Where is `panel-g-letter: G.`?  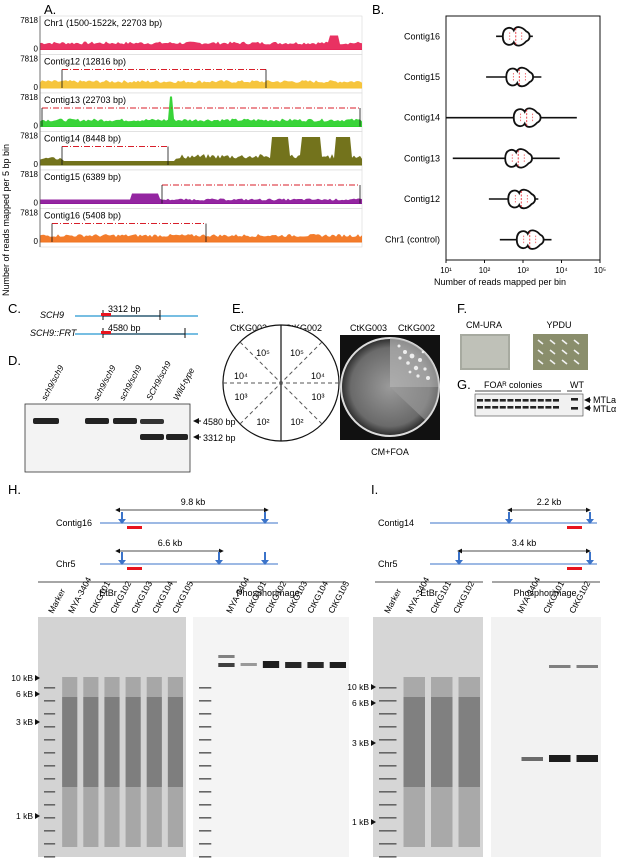
panel-g-letter: G. is located at coordinates (464, 384).